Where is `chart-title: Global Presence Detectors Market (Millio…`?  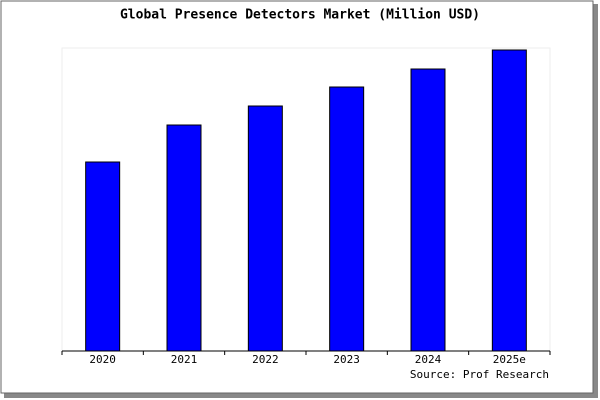 chart-title: Global Presence Detectors Market (Millio… is located at coordinates (300, 15).